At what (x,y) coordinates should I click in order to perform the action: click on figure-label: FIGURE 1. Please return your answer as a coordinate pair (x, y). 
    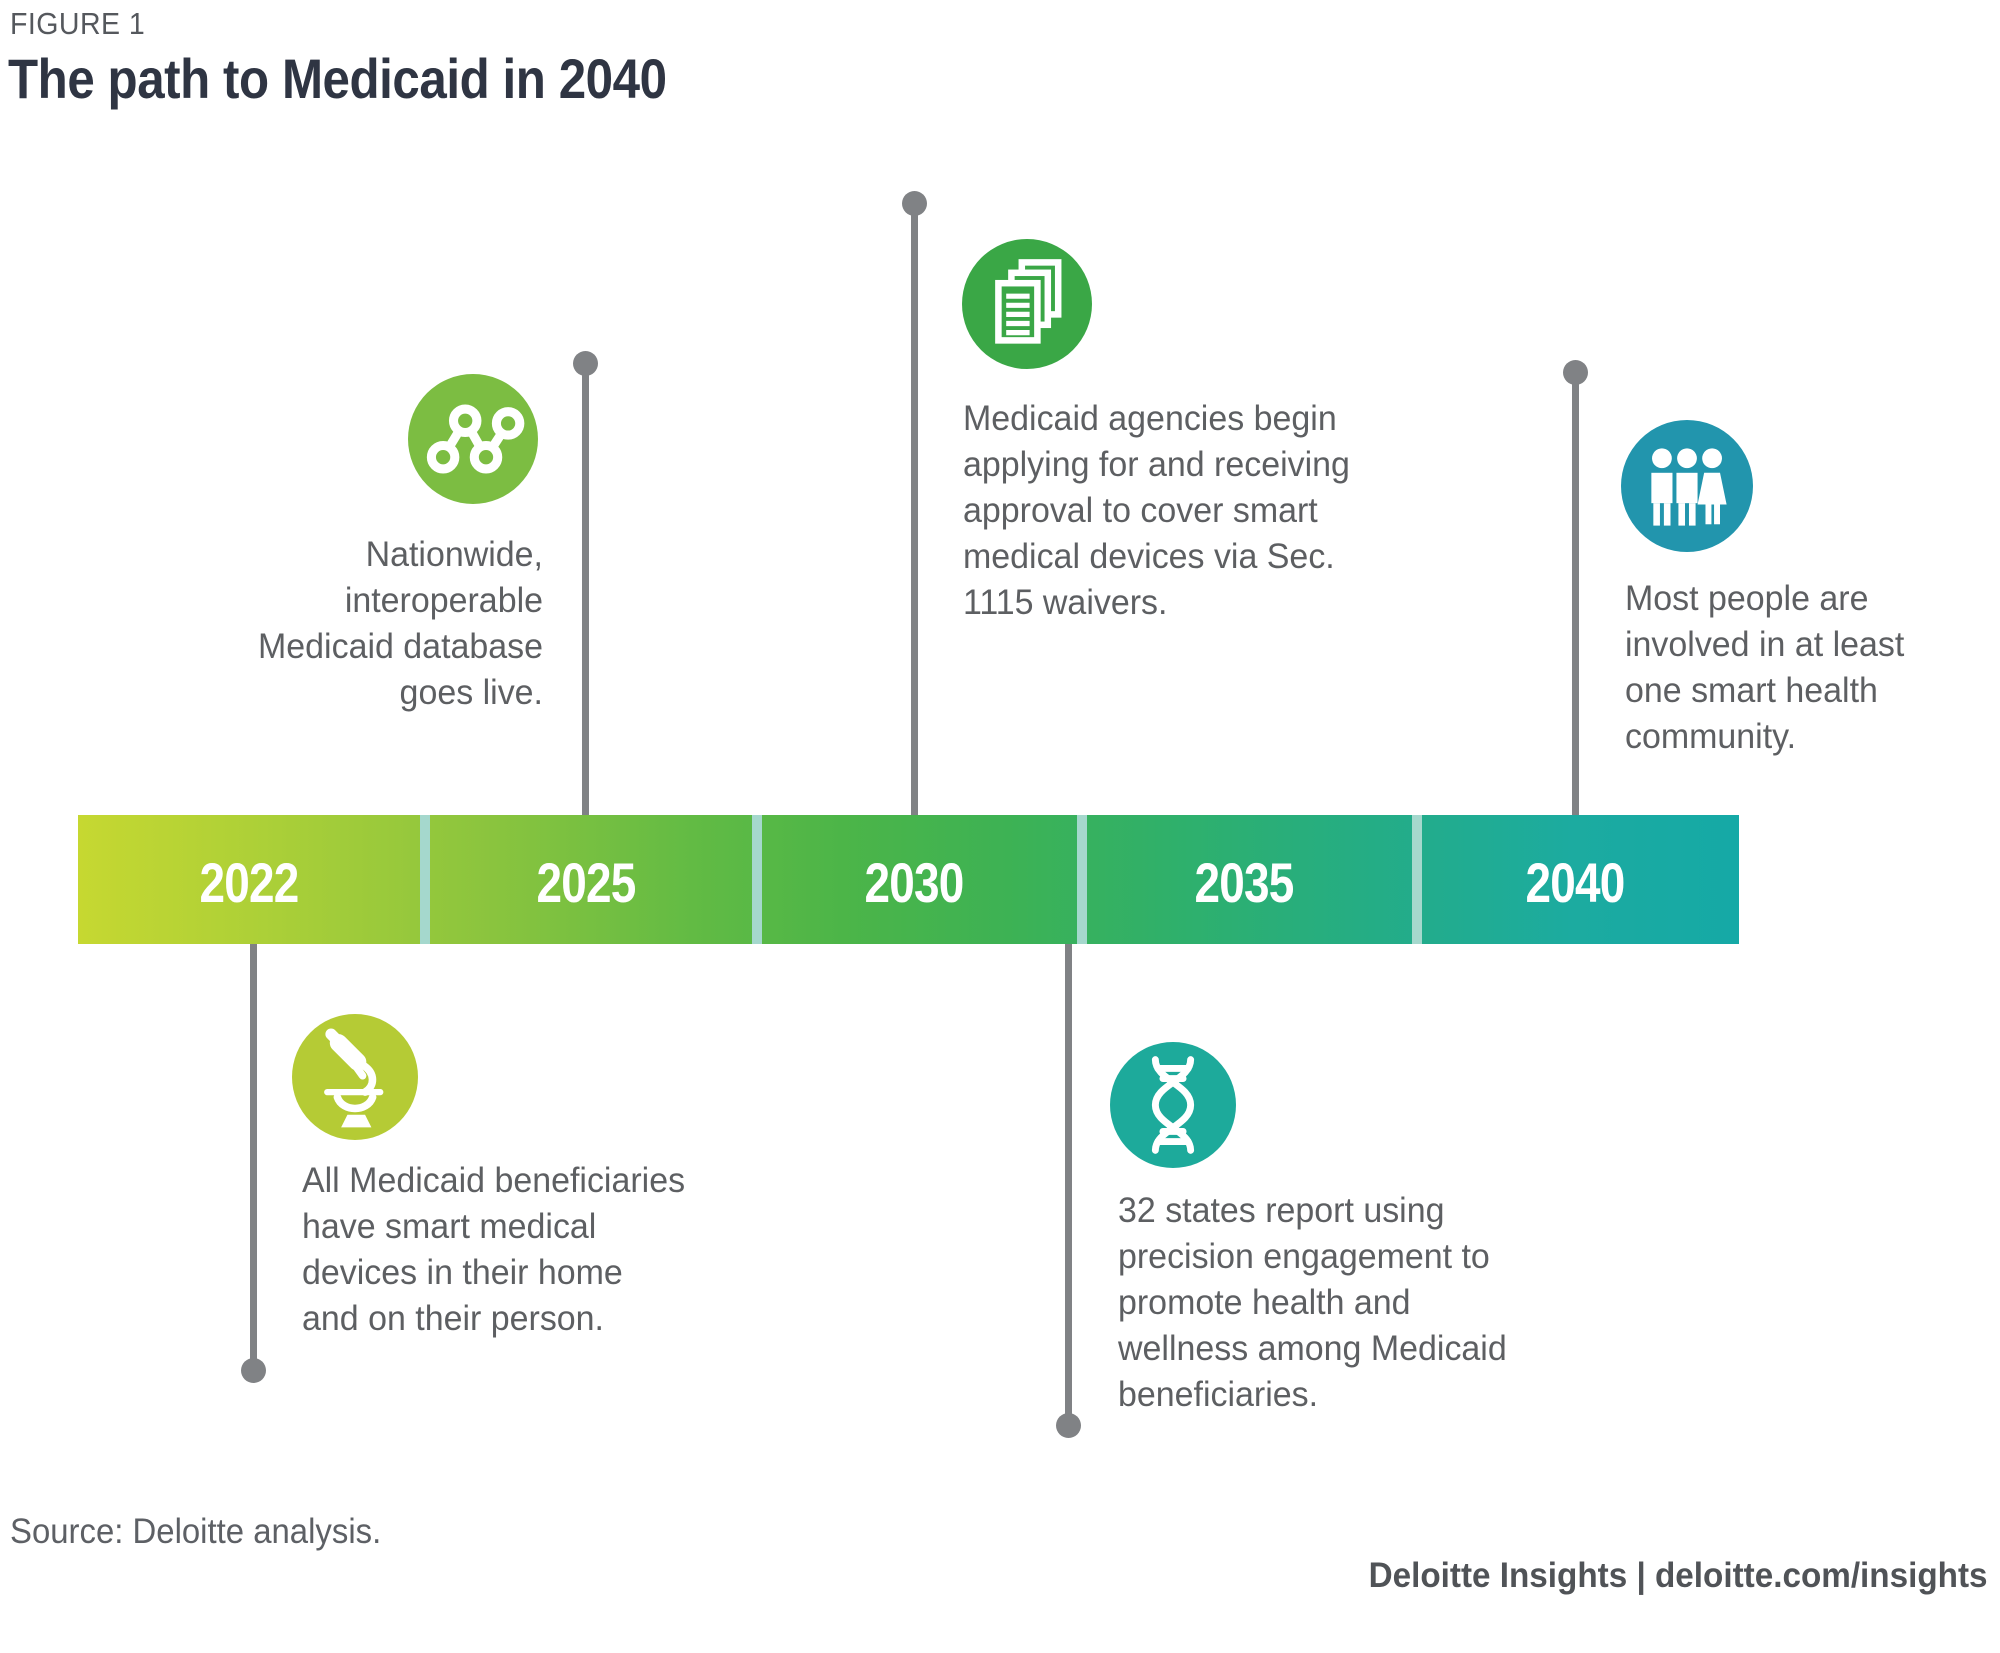
    Looking at the image, I should click on (78, 23).